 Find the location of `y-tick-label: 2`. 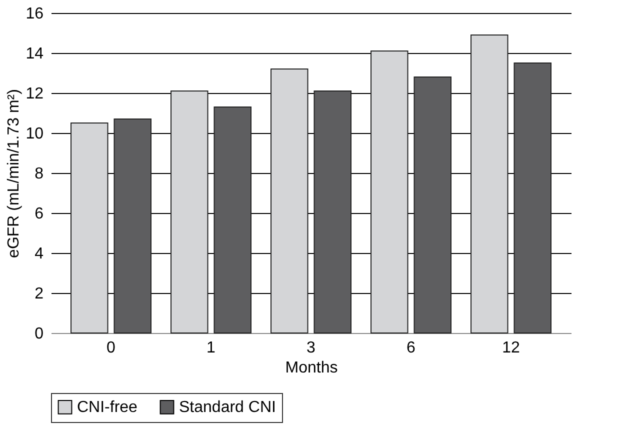

y-tick-label: 2 is located at coordinates (39, 294).